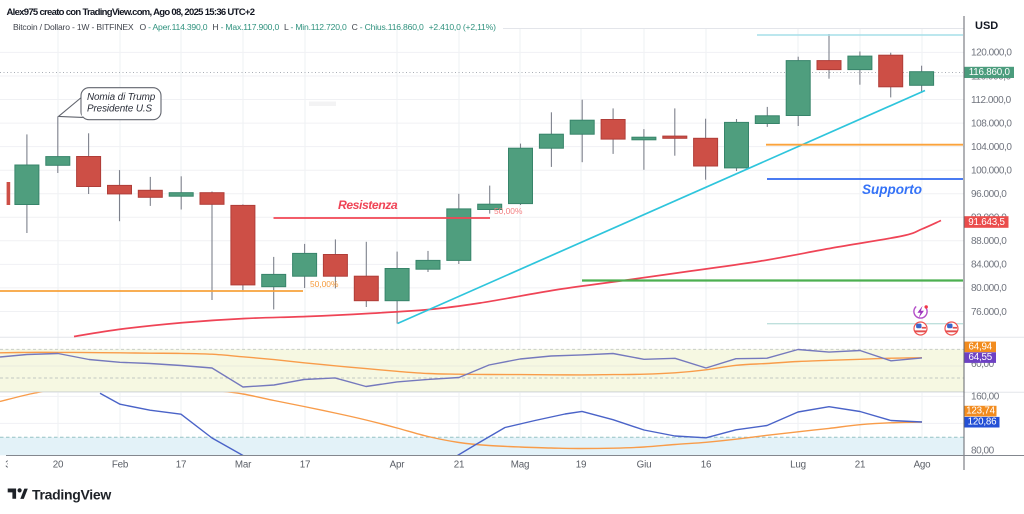  I want to click on svg-text: Mag, so click(520, 464).